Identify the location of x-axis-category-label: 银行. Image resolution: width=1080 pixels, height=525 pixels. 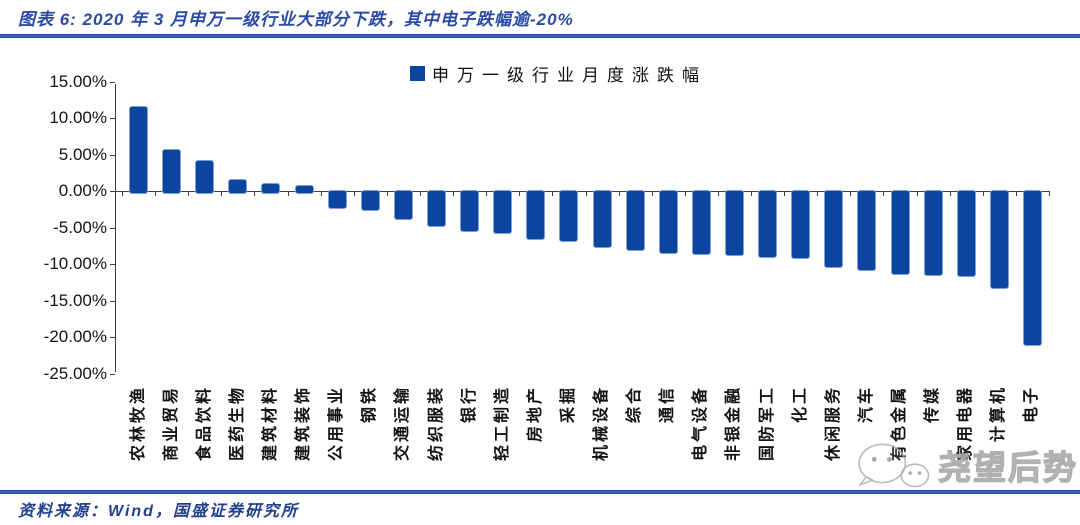
(469, 404).